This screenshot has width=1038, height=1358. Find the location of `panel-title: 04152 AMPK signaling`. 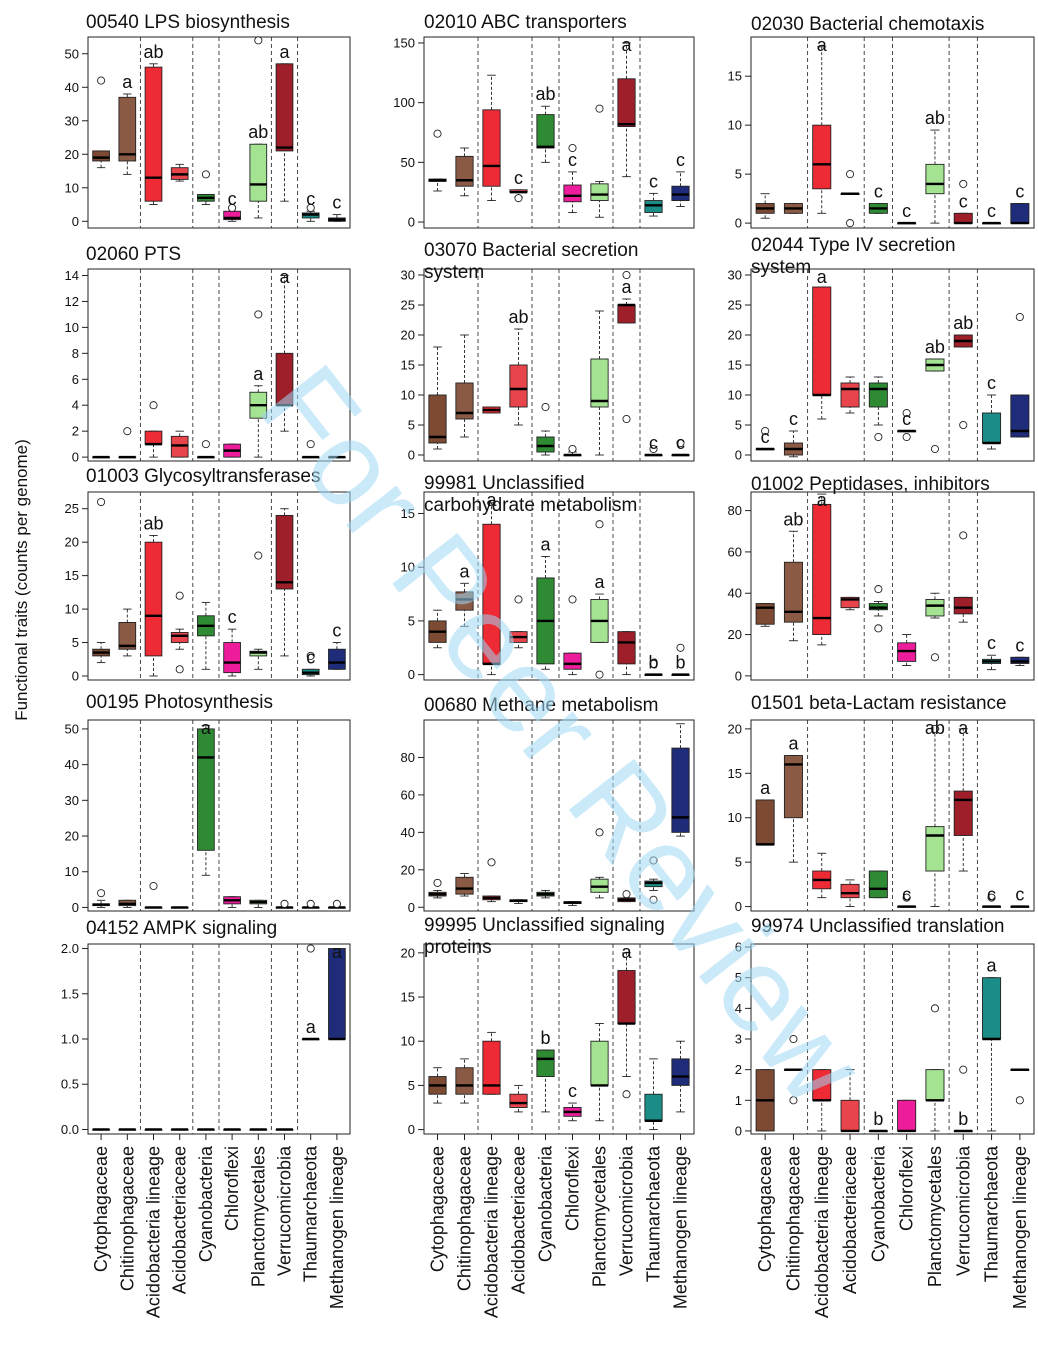

panel-title: 04152 AMPK signaling is located at coordinates (181, 928).